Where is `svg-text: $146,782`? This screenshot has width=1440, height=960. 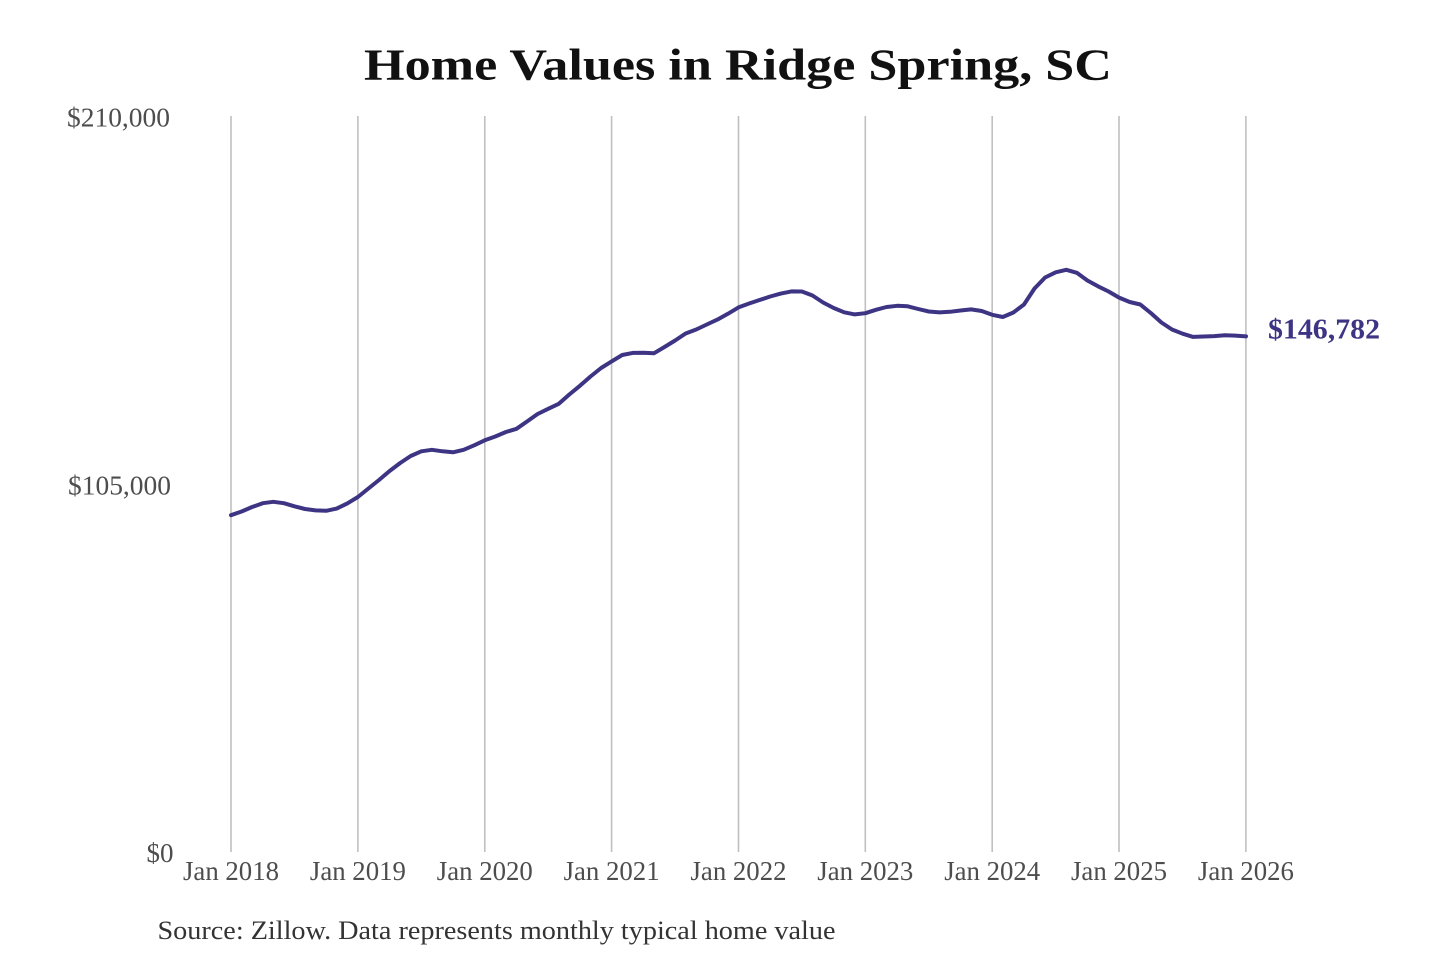
svg-text: $146,782 is located at coordinates (1324, 330).